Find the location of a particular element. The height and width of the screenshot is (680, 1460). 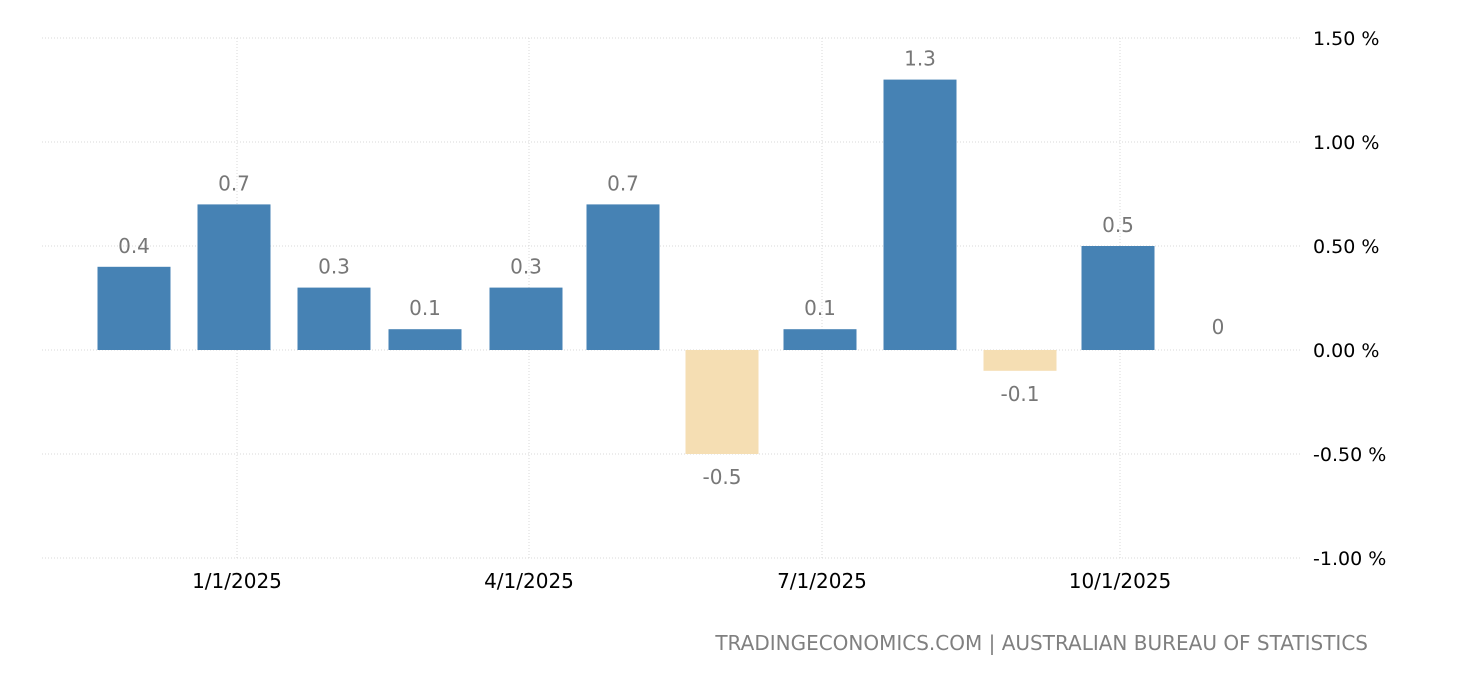

data-label: -0.5 is located at coordinates (721, 477).